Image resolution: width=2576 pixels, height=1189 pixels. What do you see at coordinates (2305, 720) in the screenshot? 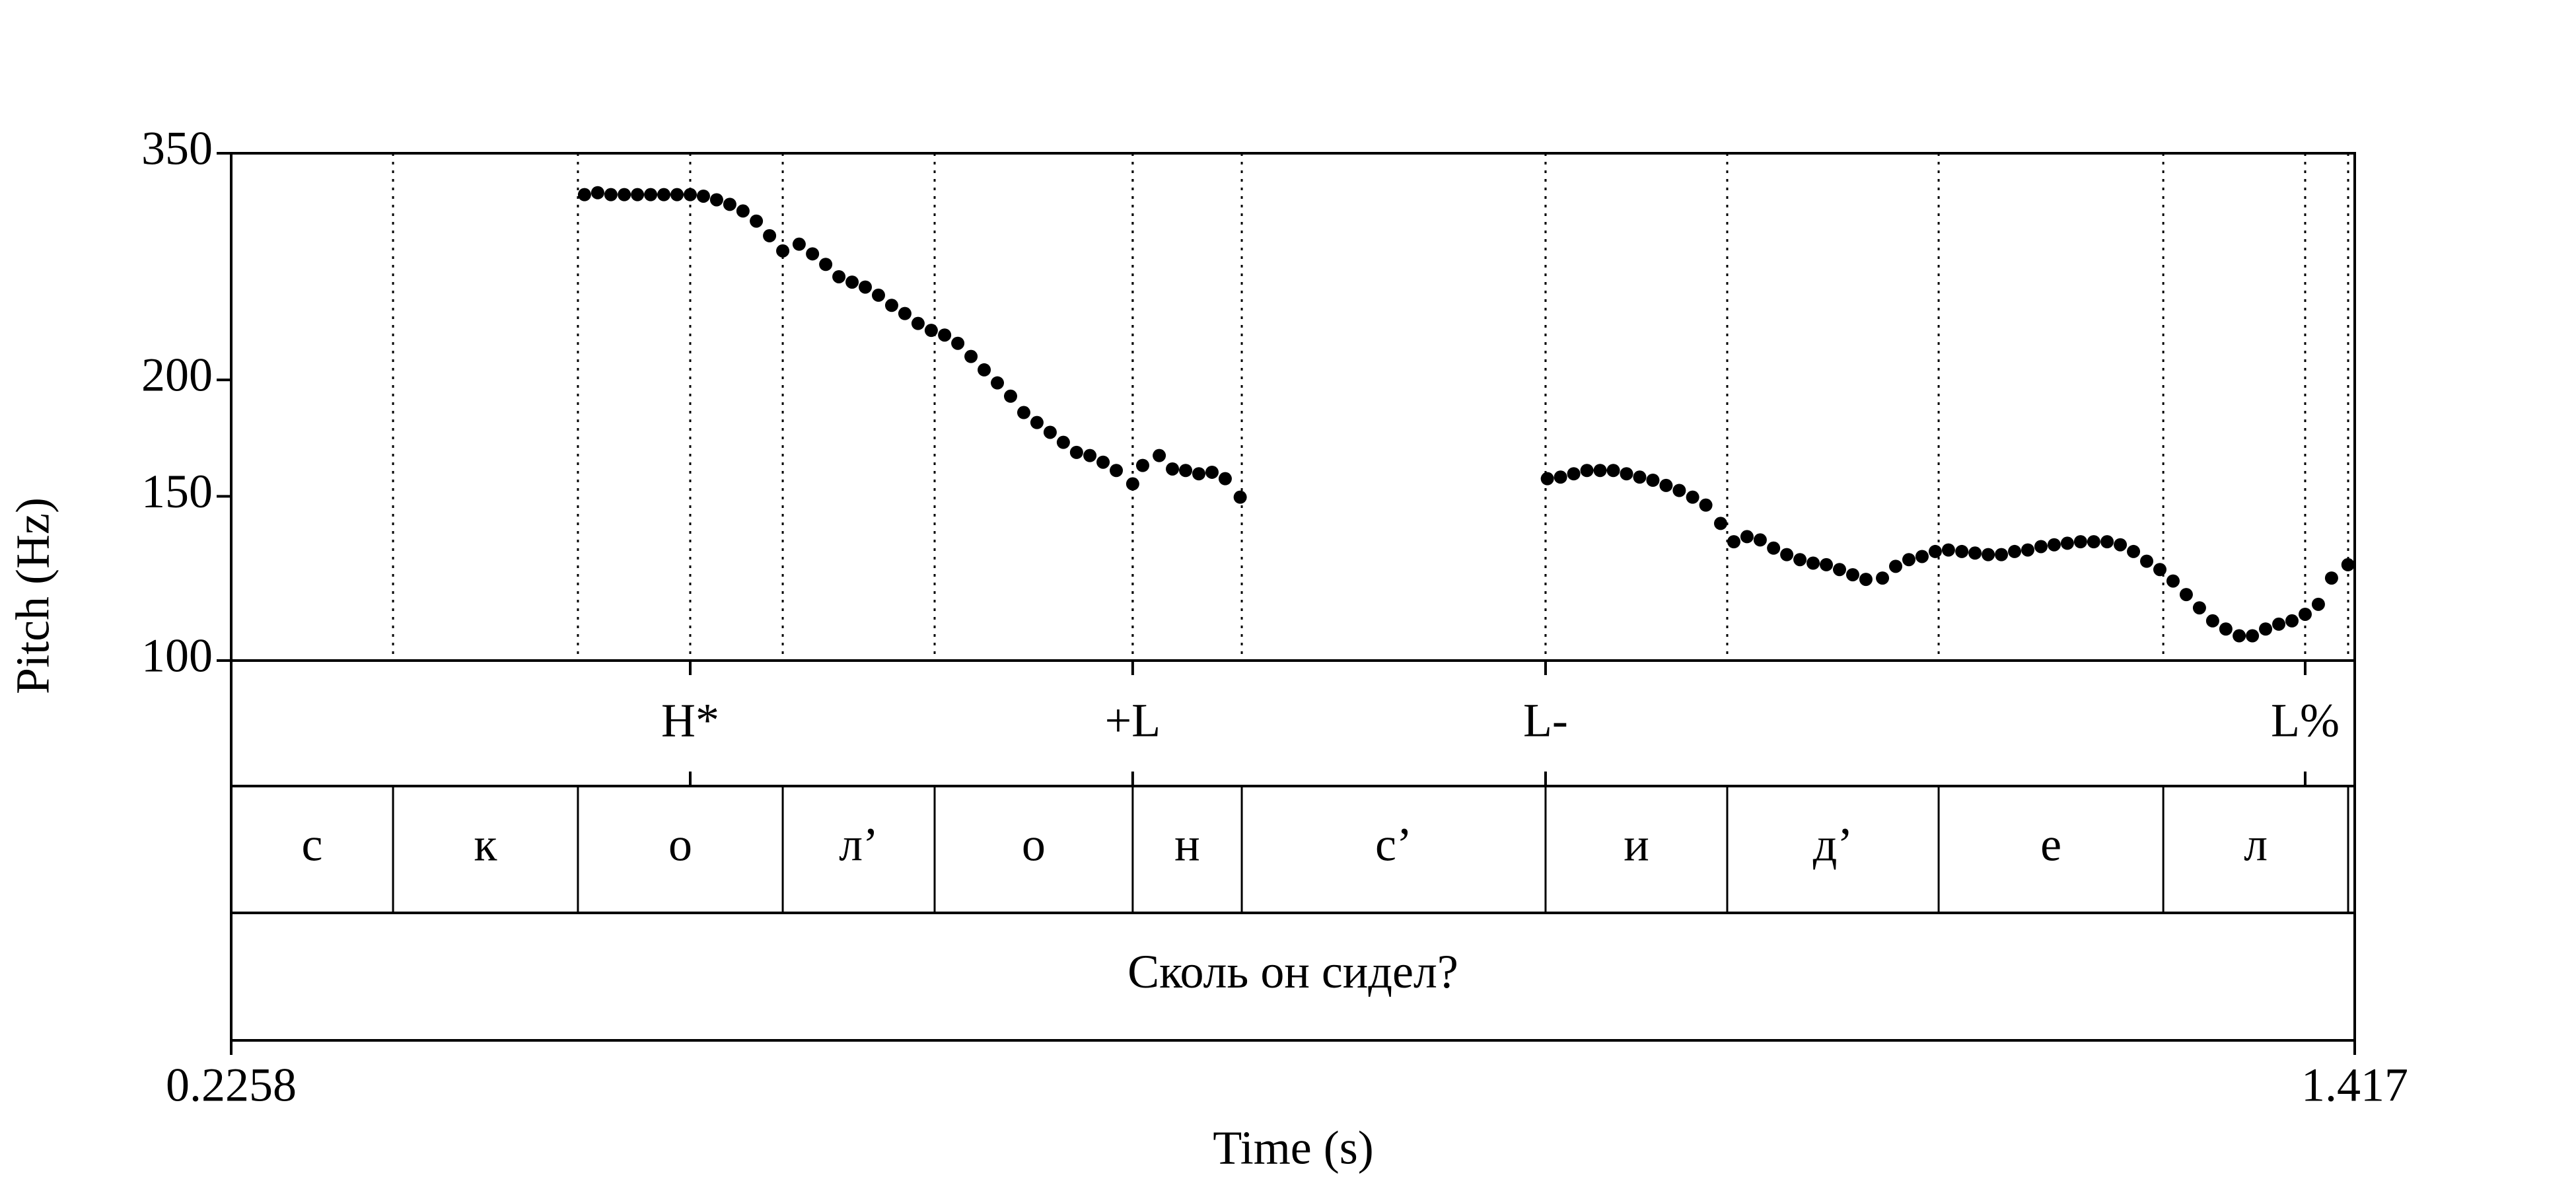
I see `tone-label: L%` at bounding box center [2305, 720].